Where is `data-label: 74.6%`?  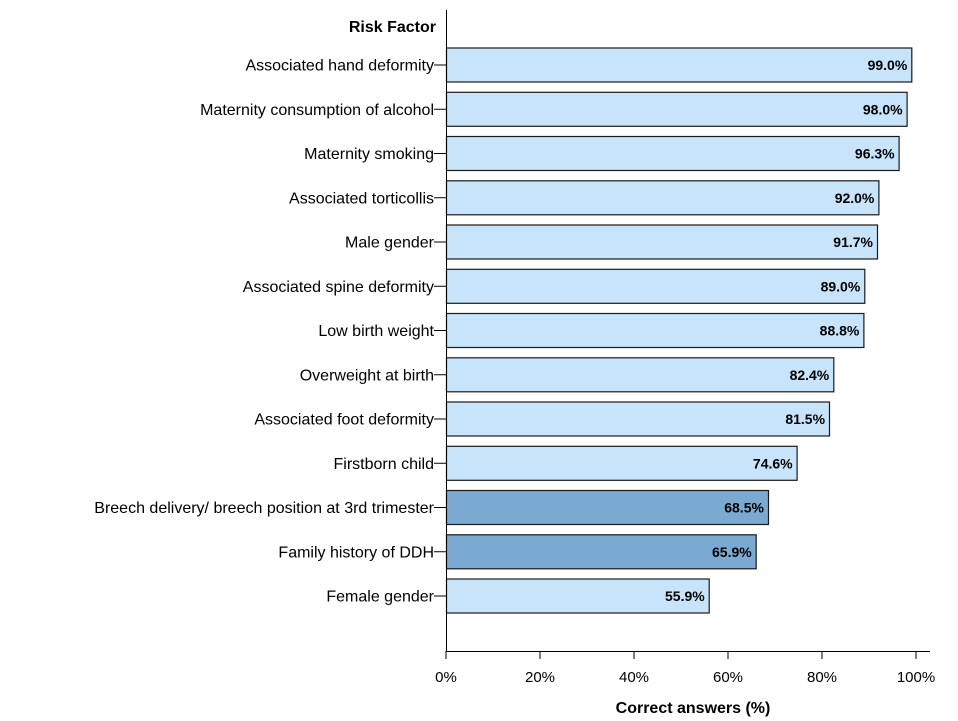
data-label: 74.6% is located at coordinates (773, 463).